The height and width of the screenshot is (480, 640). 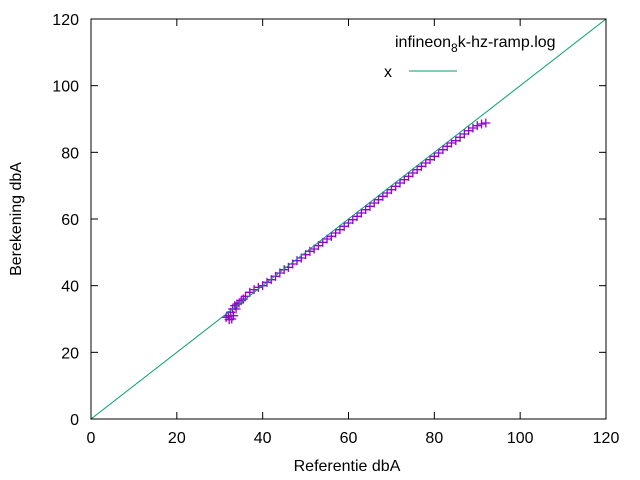 I want to click on legend-label-part-2: k-hz-ramp.log, so click(x=507, y=42).